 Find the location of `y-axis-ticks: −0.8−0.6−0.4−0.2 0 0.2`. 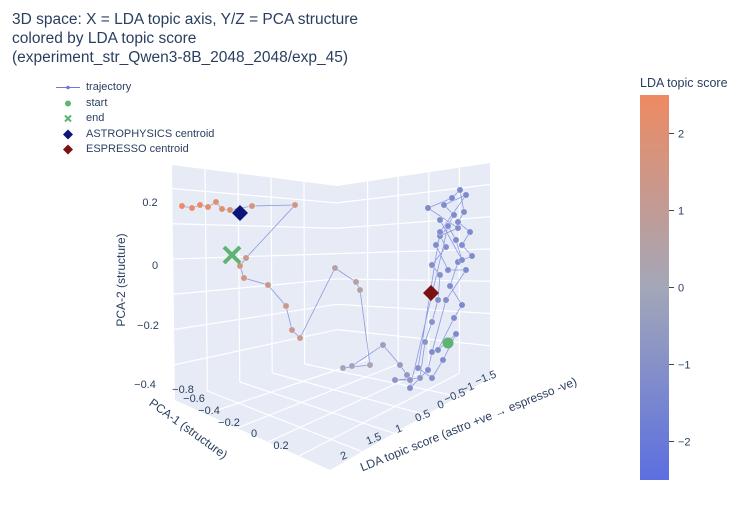

y-axis-ticks: −0.8−0.6−0.4−0.2 0 0.2 is located at coordinates (230, 418).